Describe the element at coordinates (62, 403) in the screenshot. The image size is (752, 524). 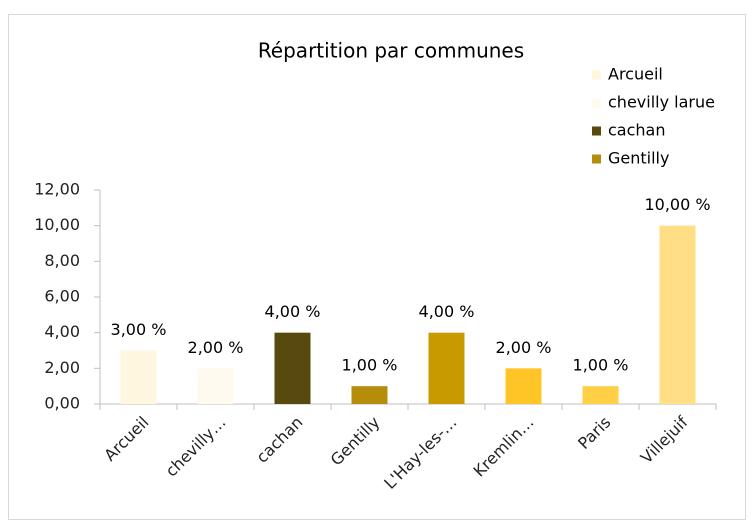
I see `y-tick-label: 0,00` at that location.